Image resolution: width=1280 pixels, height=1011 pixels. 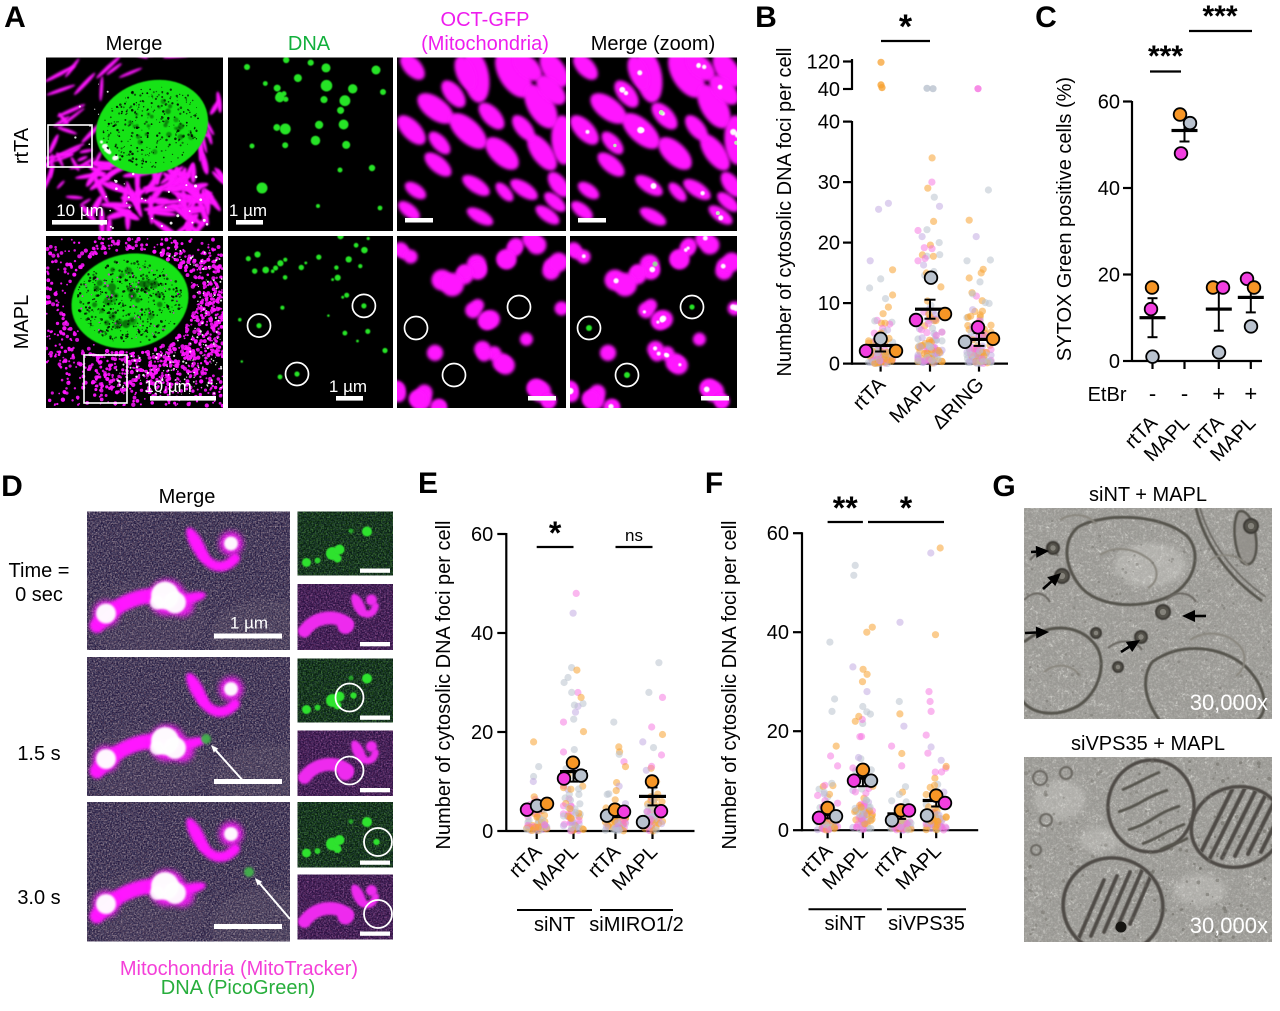 I want to click on svg-text: F, so click(x=714, y=483).